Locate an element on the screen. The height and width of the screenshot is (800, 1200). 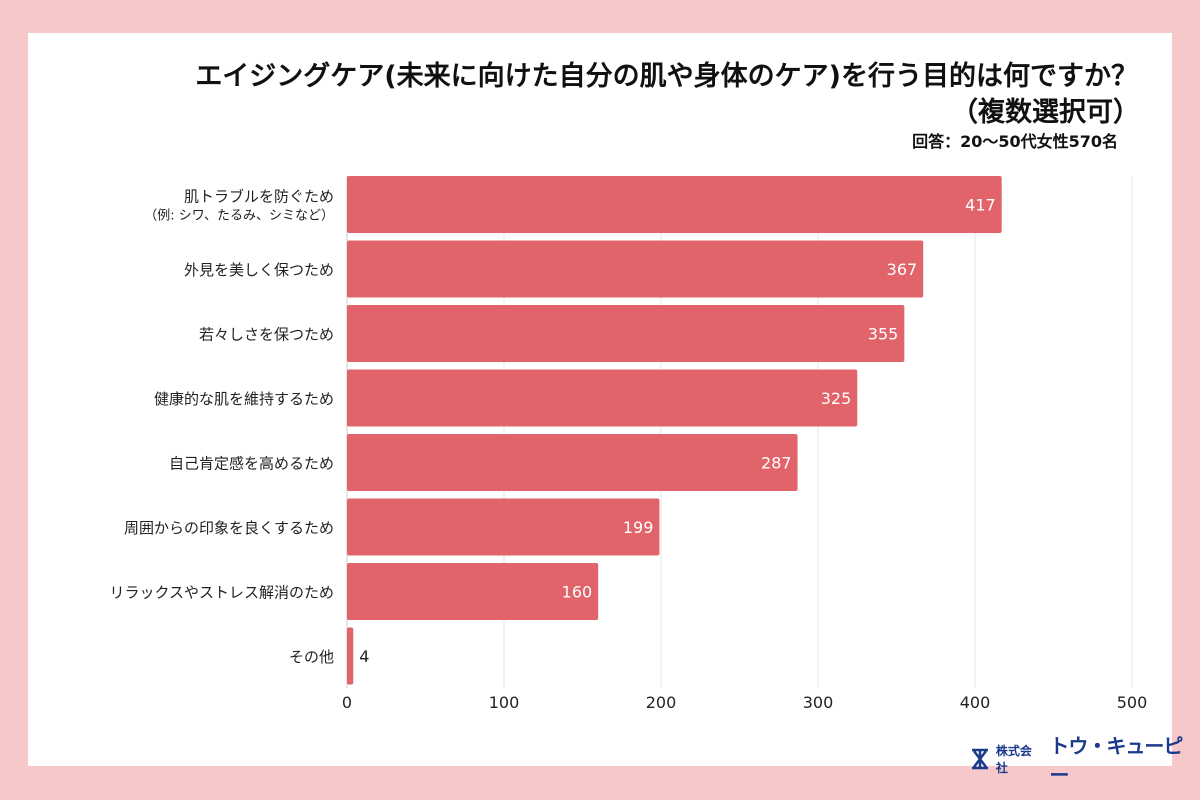
data-label: 417 is located at coordinates (980, 205).